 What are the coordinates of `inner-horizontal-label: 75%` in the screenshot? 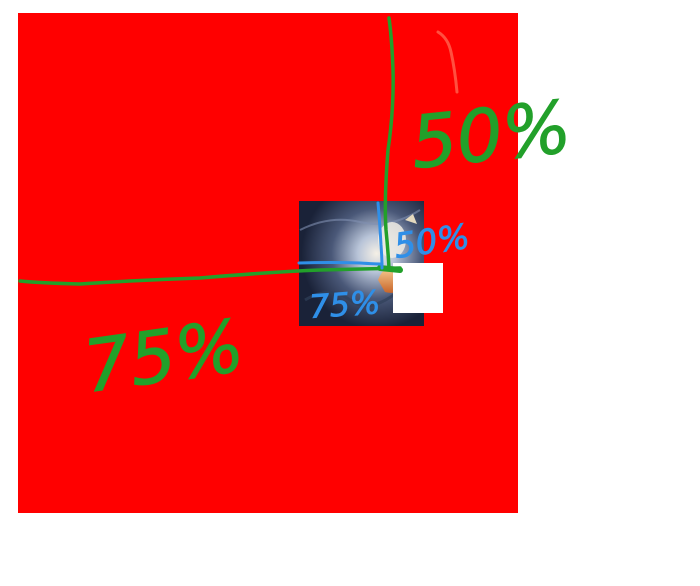 It's located at (345, 304).